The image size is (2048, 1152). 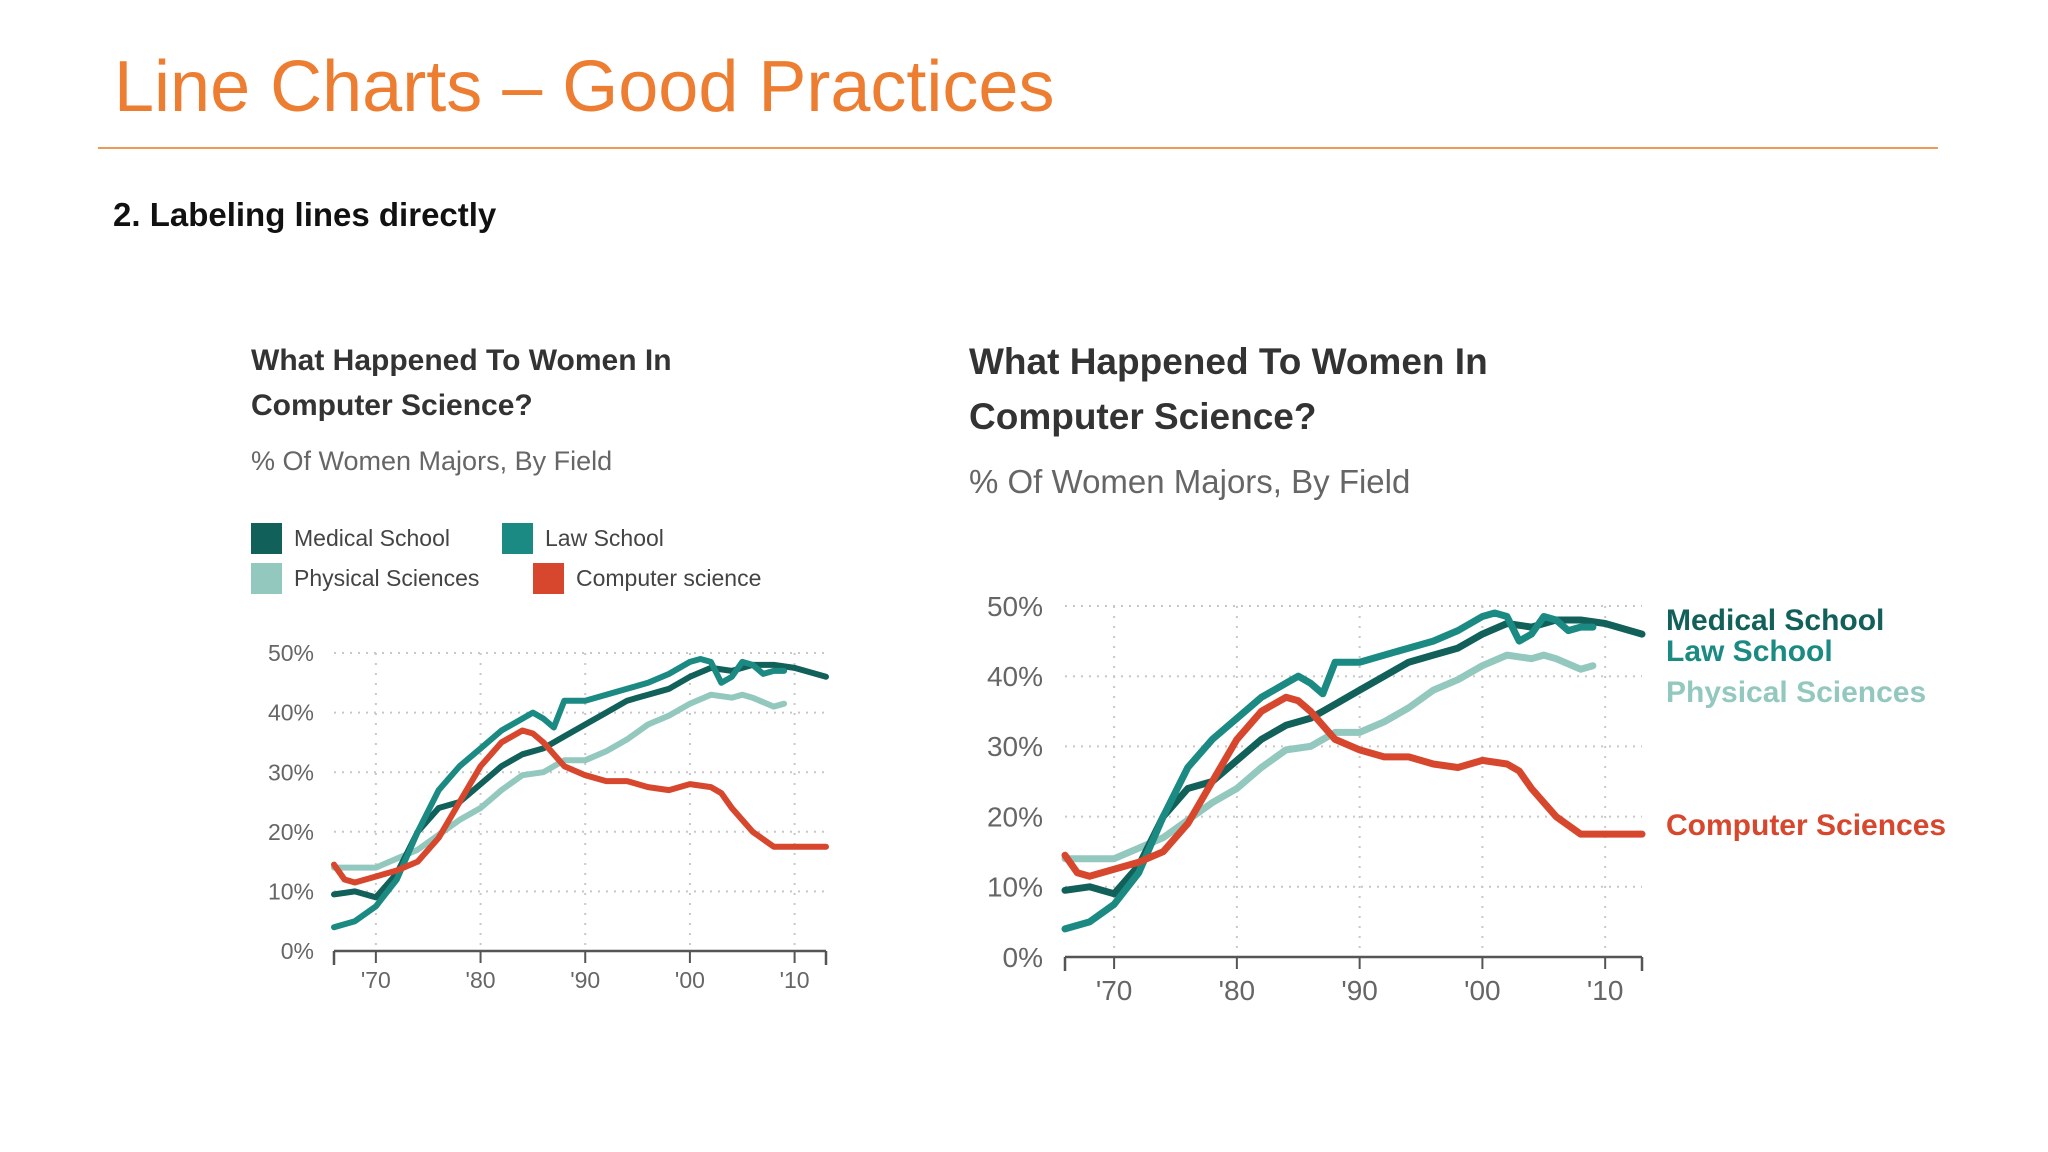 I want to click on right-chart-title-line2: Computer Science?, so click(x=1143, y=416).